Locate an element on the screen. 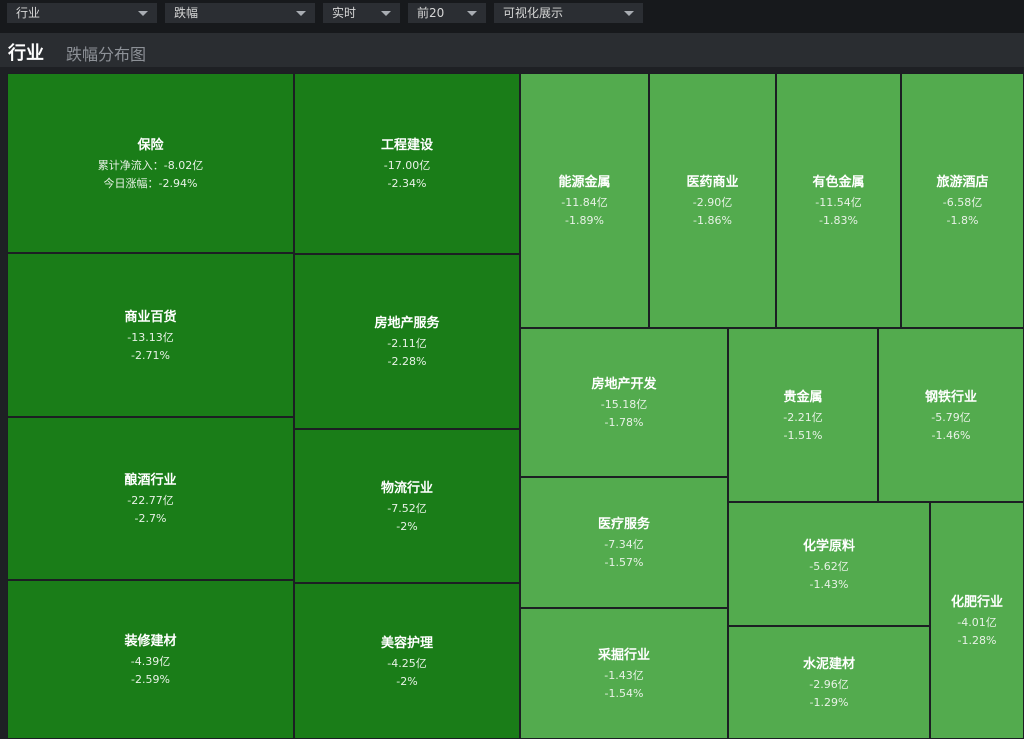  cell-name: 工程建设 is located at coordinates (406, 145).